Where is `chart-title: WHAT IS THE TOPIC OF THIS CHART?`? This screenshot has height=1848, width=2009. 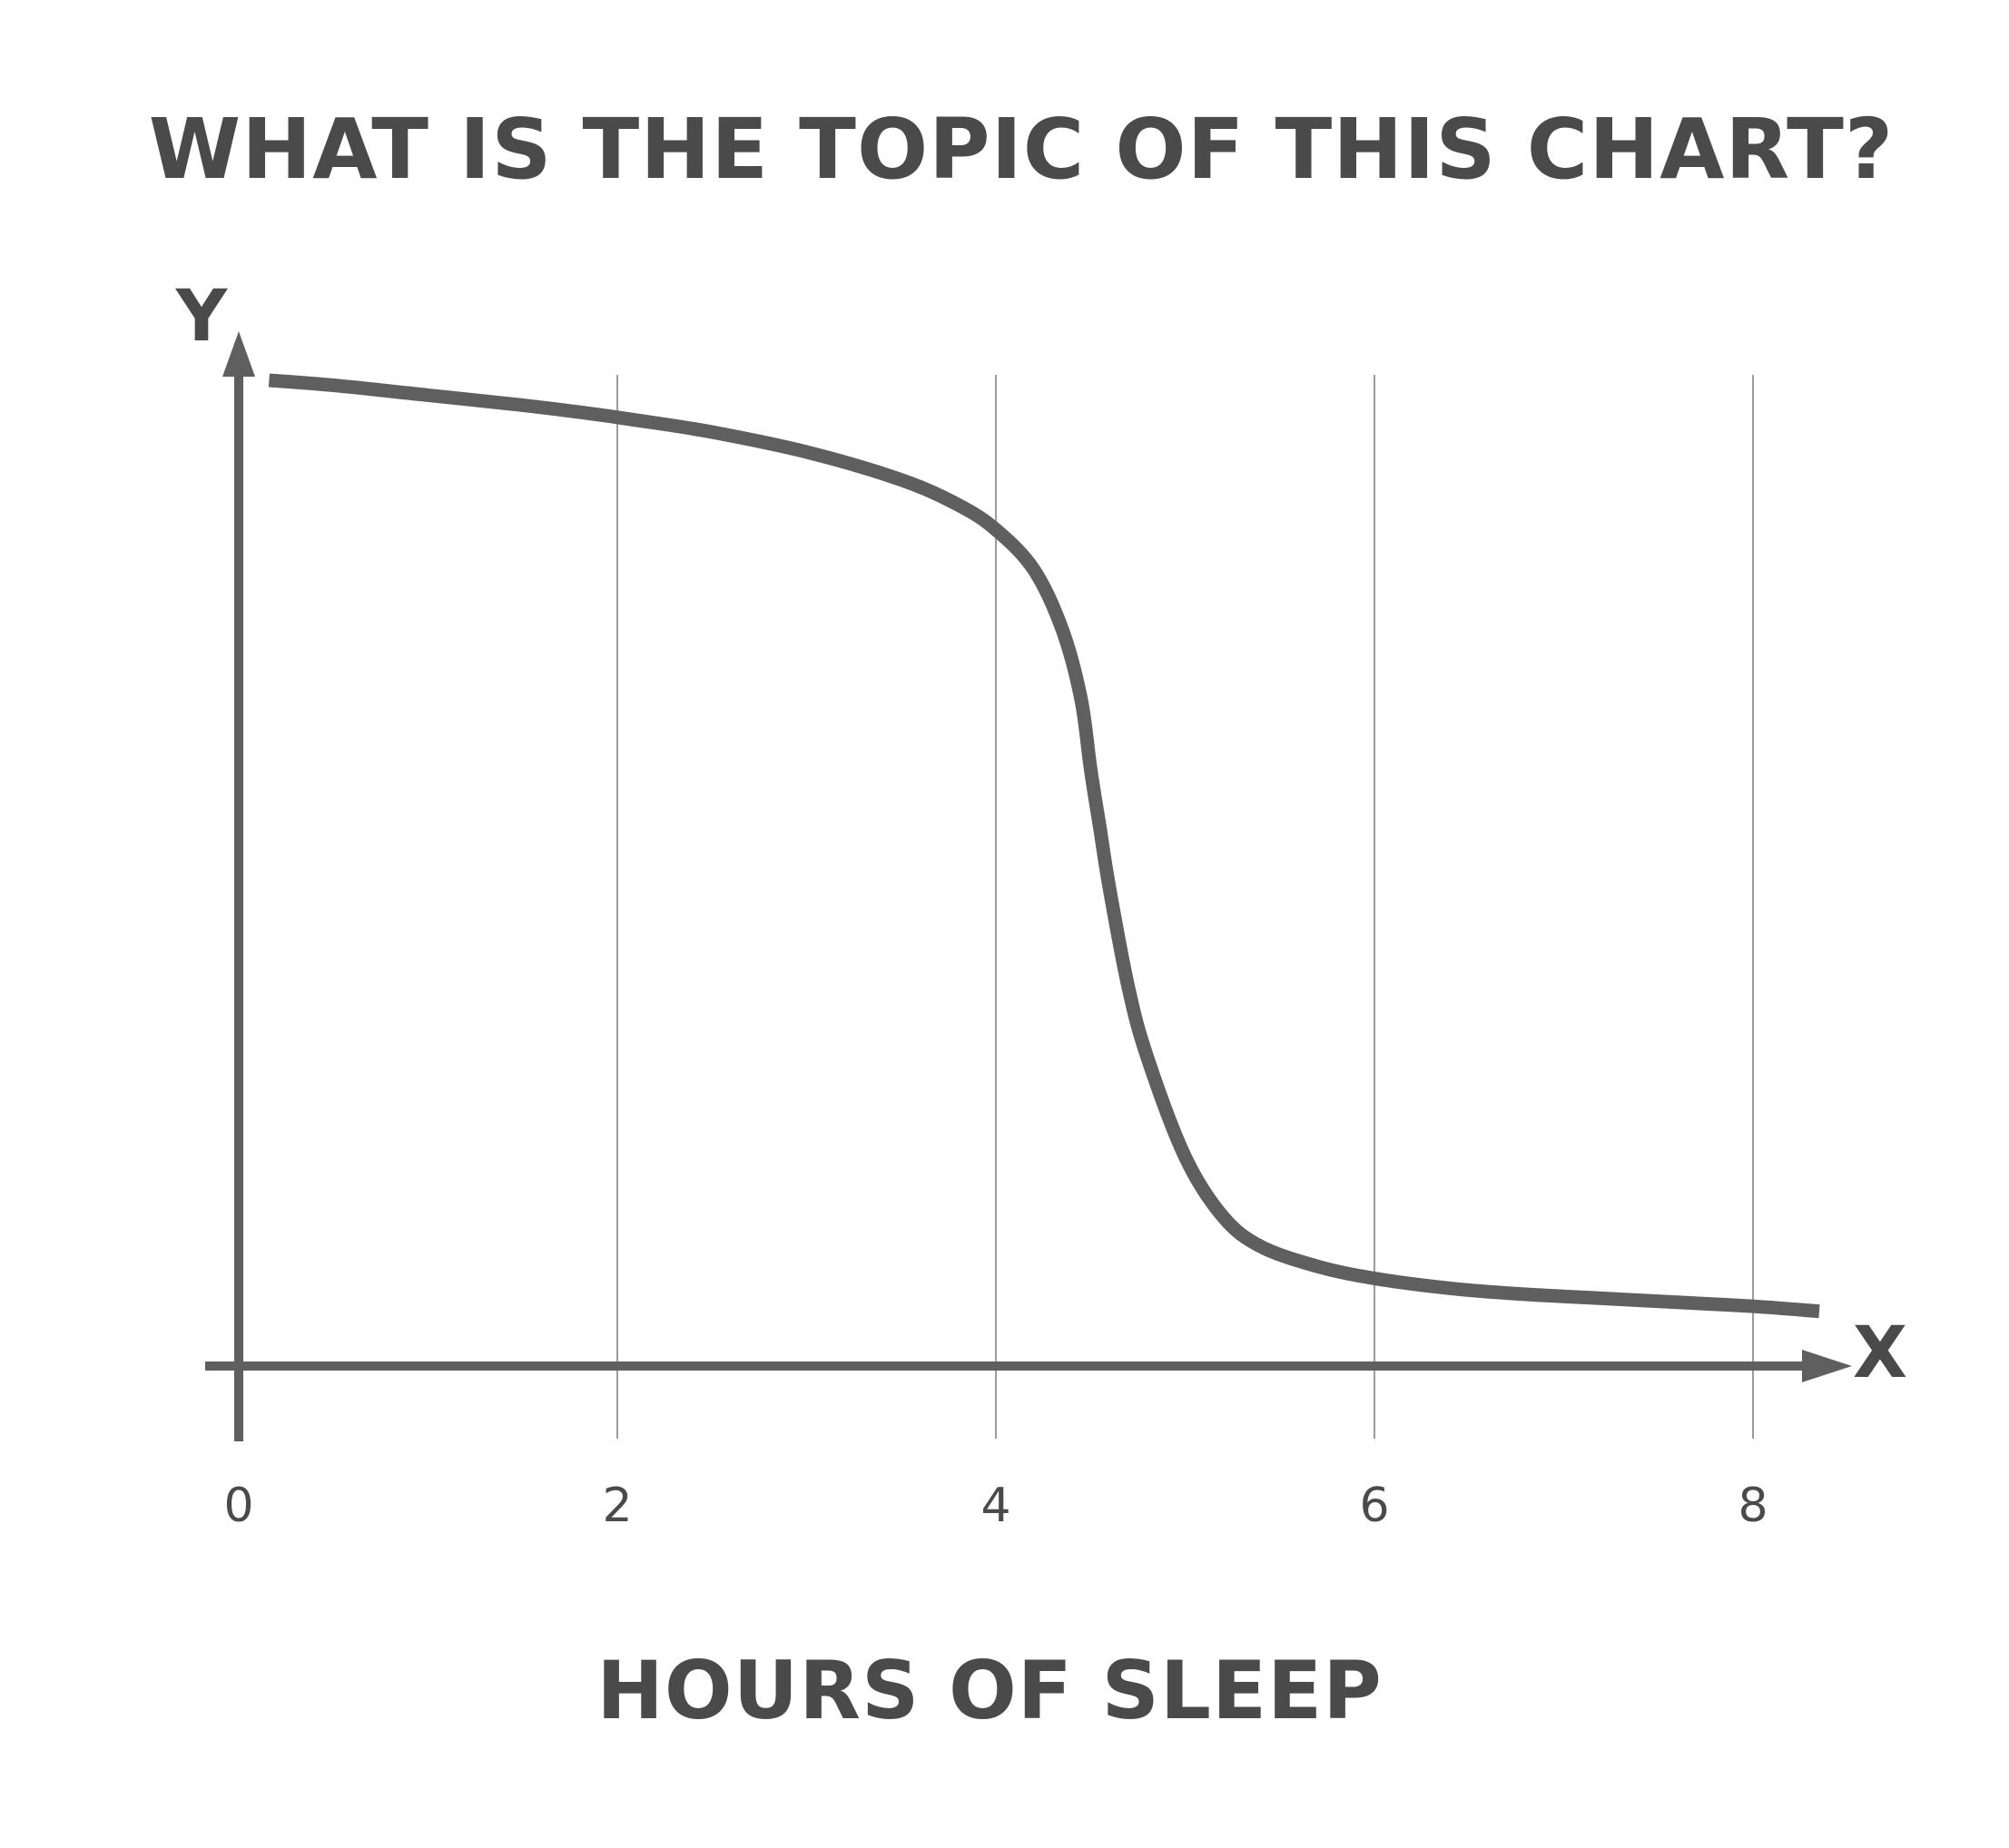 chart-title: WHAT IS THE TOPIC OF THIS CHART? is located at coordinates (1022, 149).